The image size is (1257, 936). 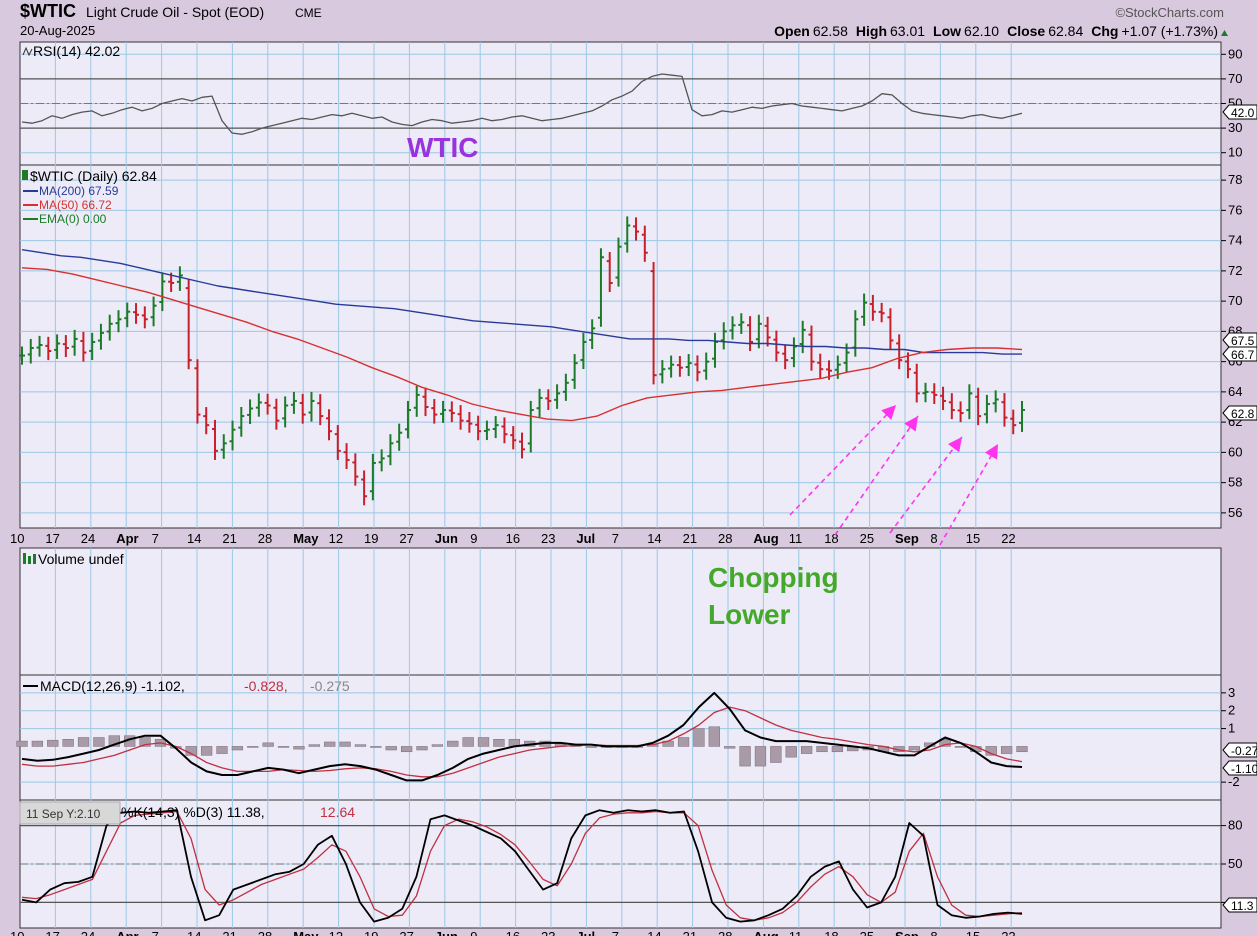 What do you see at coordinates (1235, 127) in the screenshot?
I see `rsi-ytick-label: 30` at bounding box center [1235, 127].